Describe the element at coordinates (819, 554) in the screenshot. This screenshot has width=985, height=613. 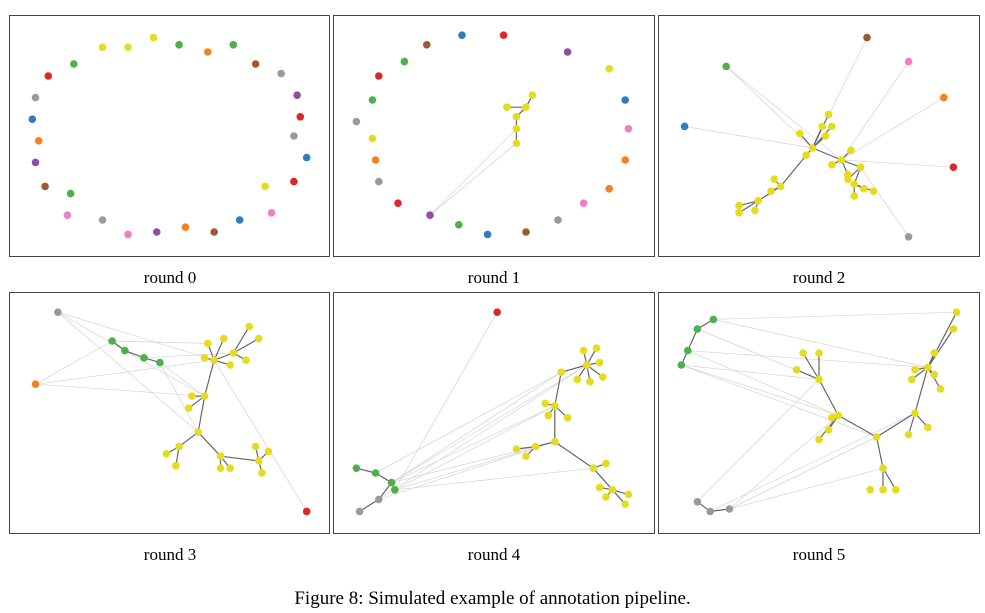
I see `panel-label-round-5: round 5` at that location.